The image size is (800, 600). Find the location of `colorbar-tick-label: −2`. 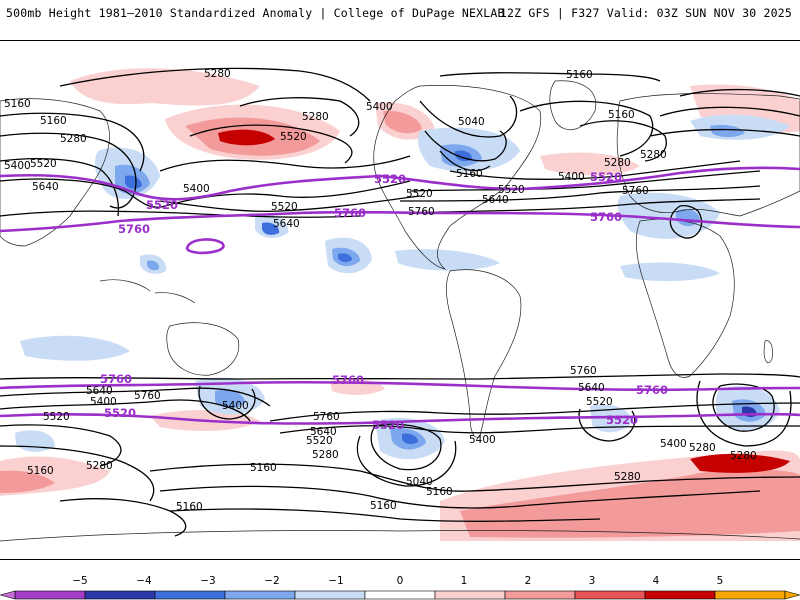

colorbar-tick-label: −2 is located at coordinates (271, 581).